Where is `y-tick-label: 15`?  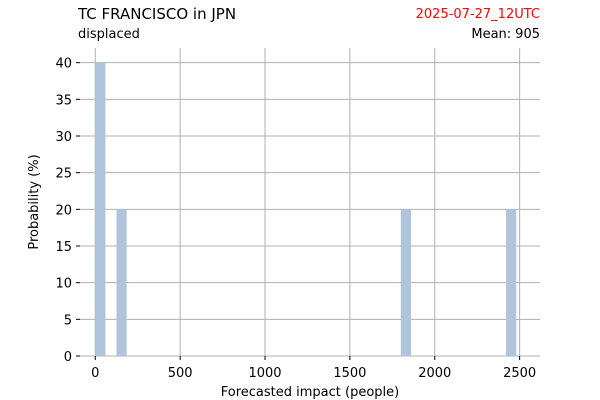 y-tick-label: 15 is located at coordinates (63, 247).